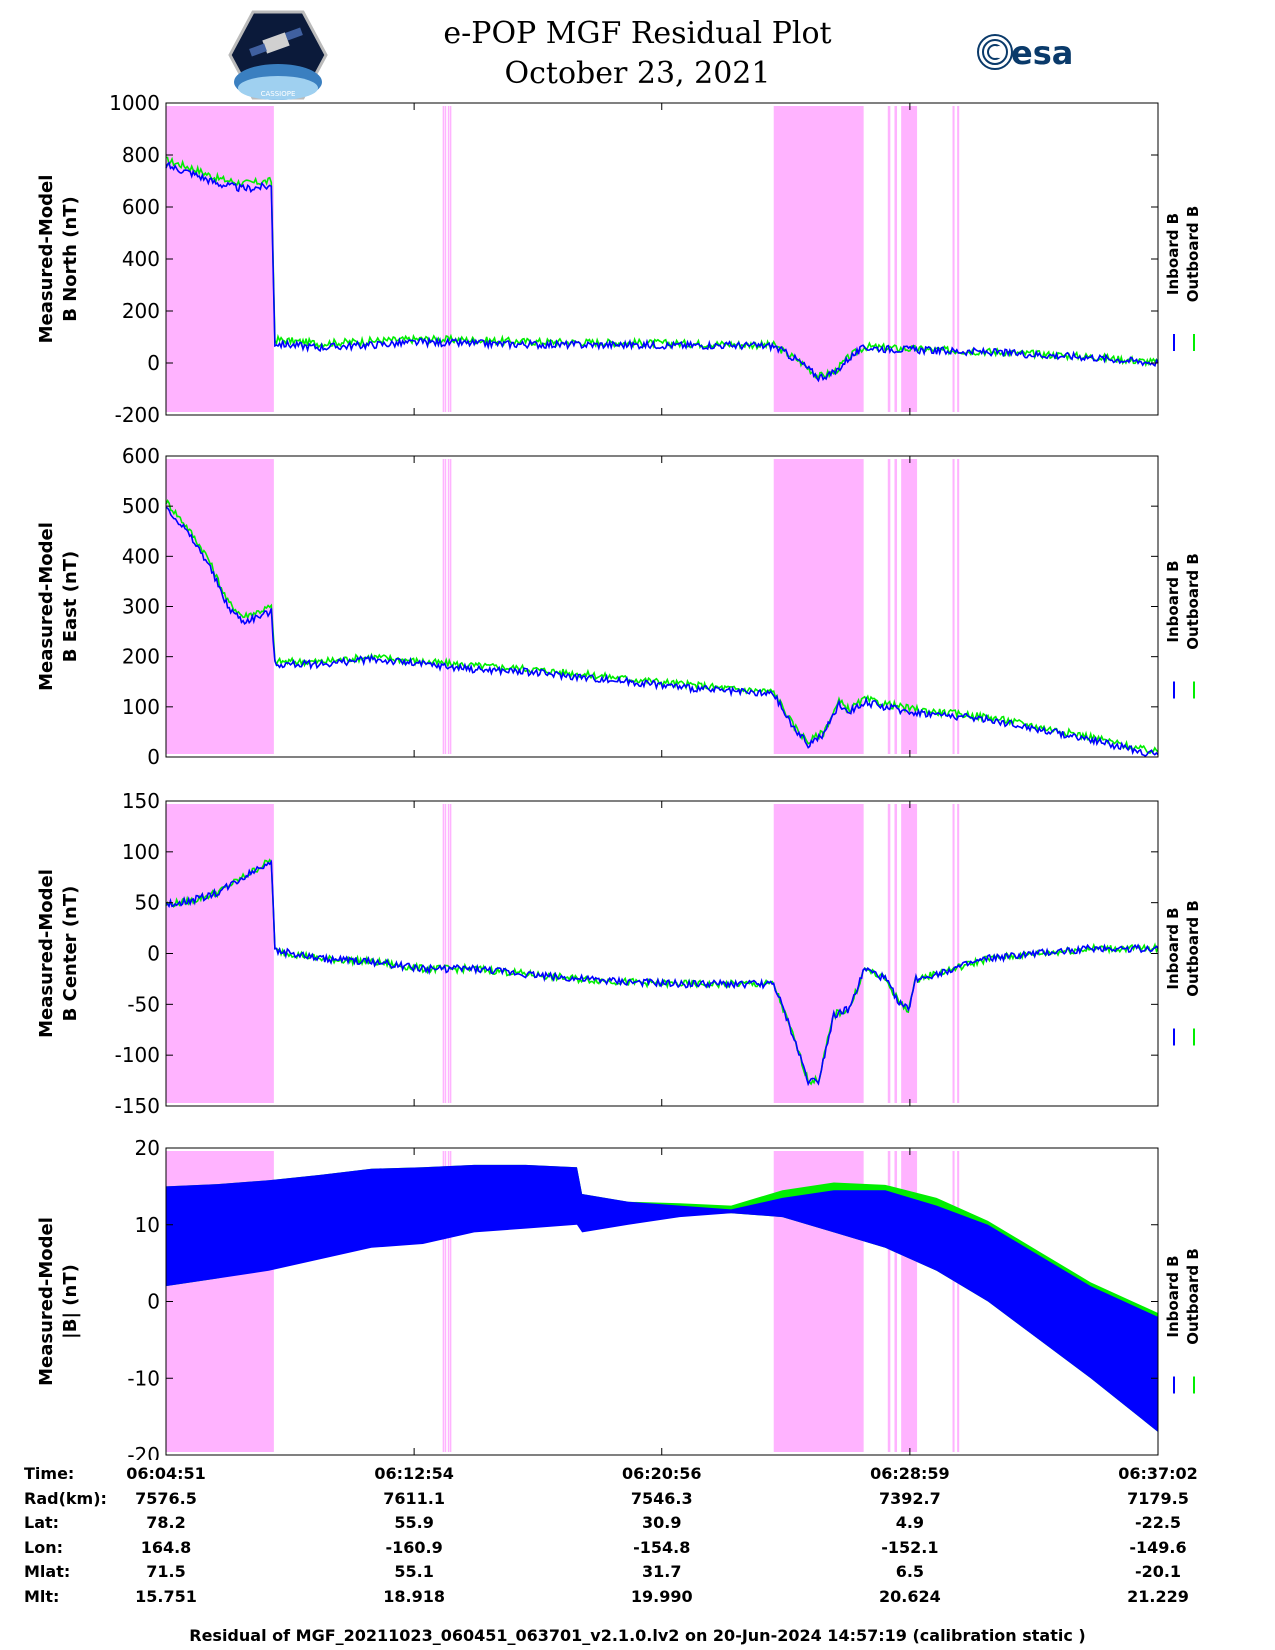 The height and width of the screenshot is (1650, 1275). I want to click on y-tick-label: 50, so click(147, 903).